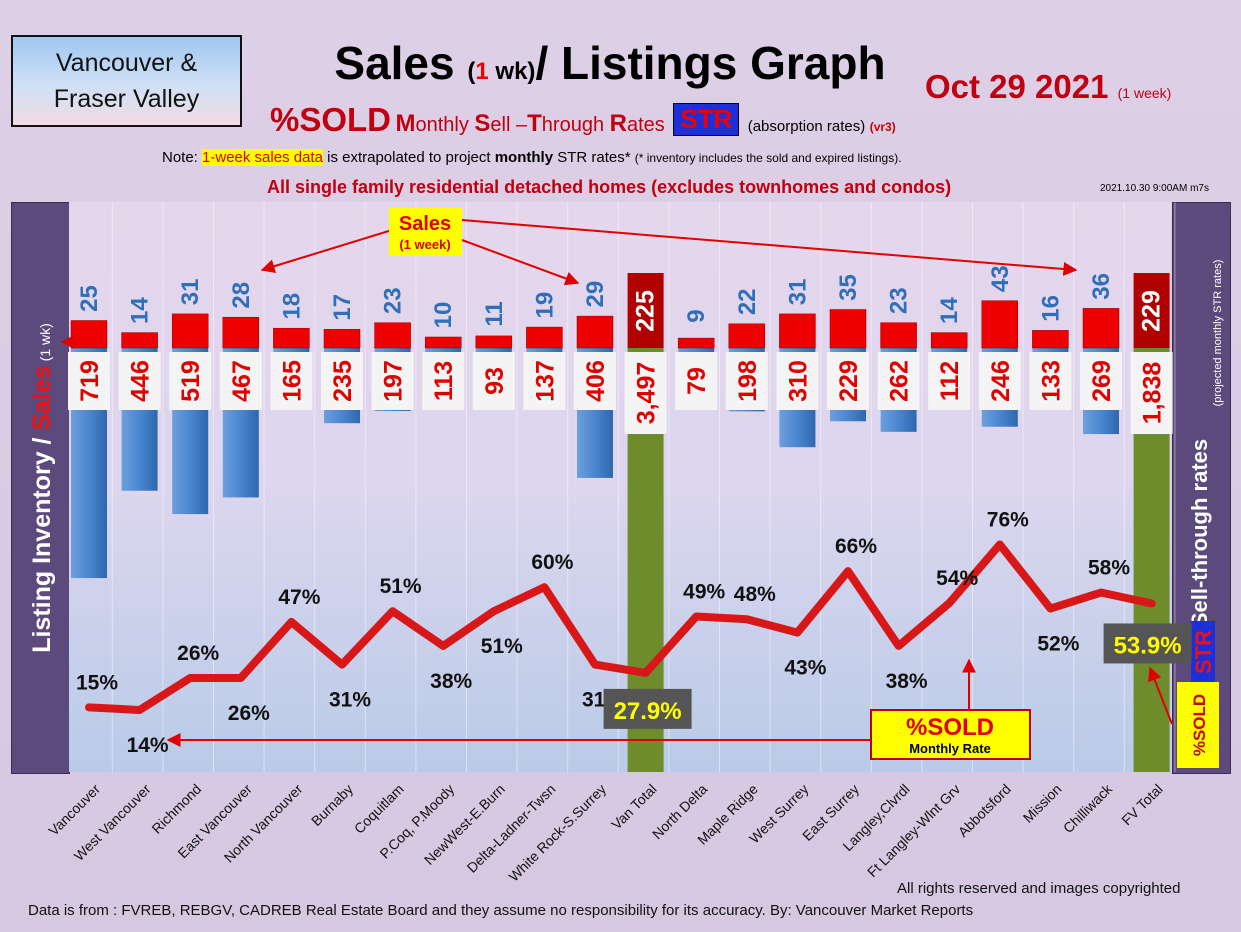 This screenshot has width=1241, height=932. Describe the element at coordinates (45, 344) in the screenshot. I see `left-wk: (1 wk)` at that location.